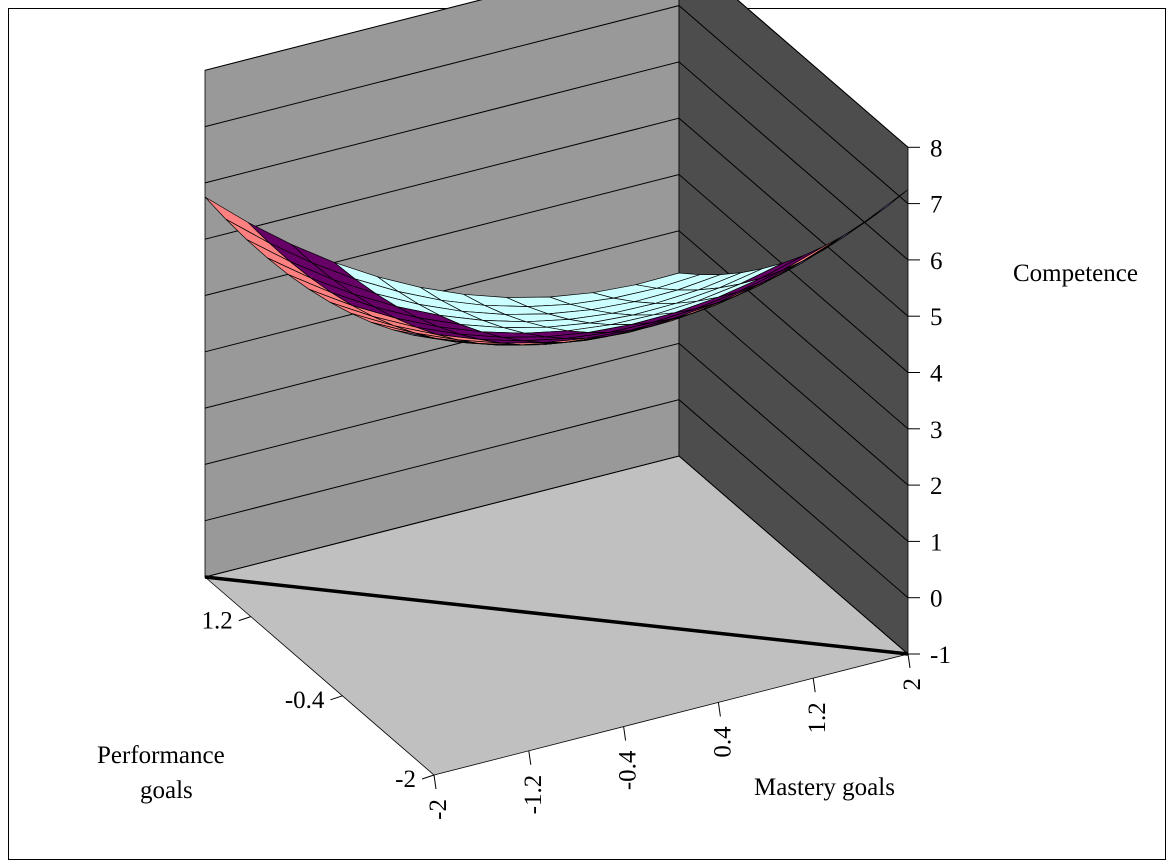 The width and height of the screenshot is (1174, 868). What do you see at coordinates (1075, 273) in the screenshot?
I see `z-axis-title: Competence` at bounding box center [1075, 273].